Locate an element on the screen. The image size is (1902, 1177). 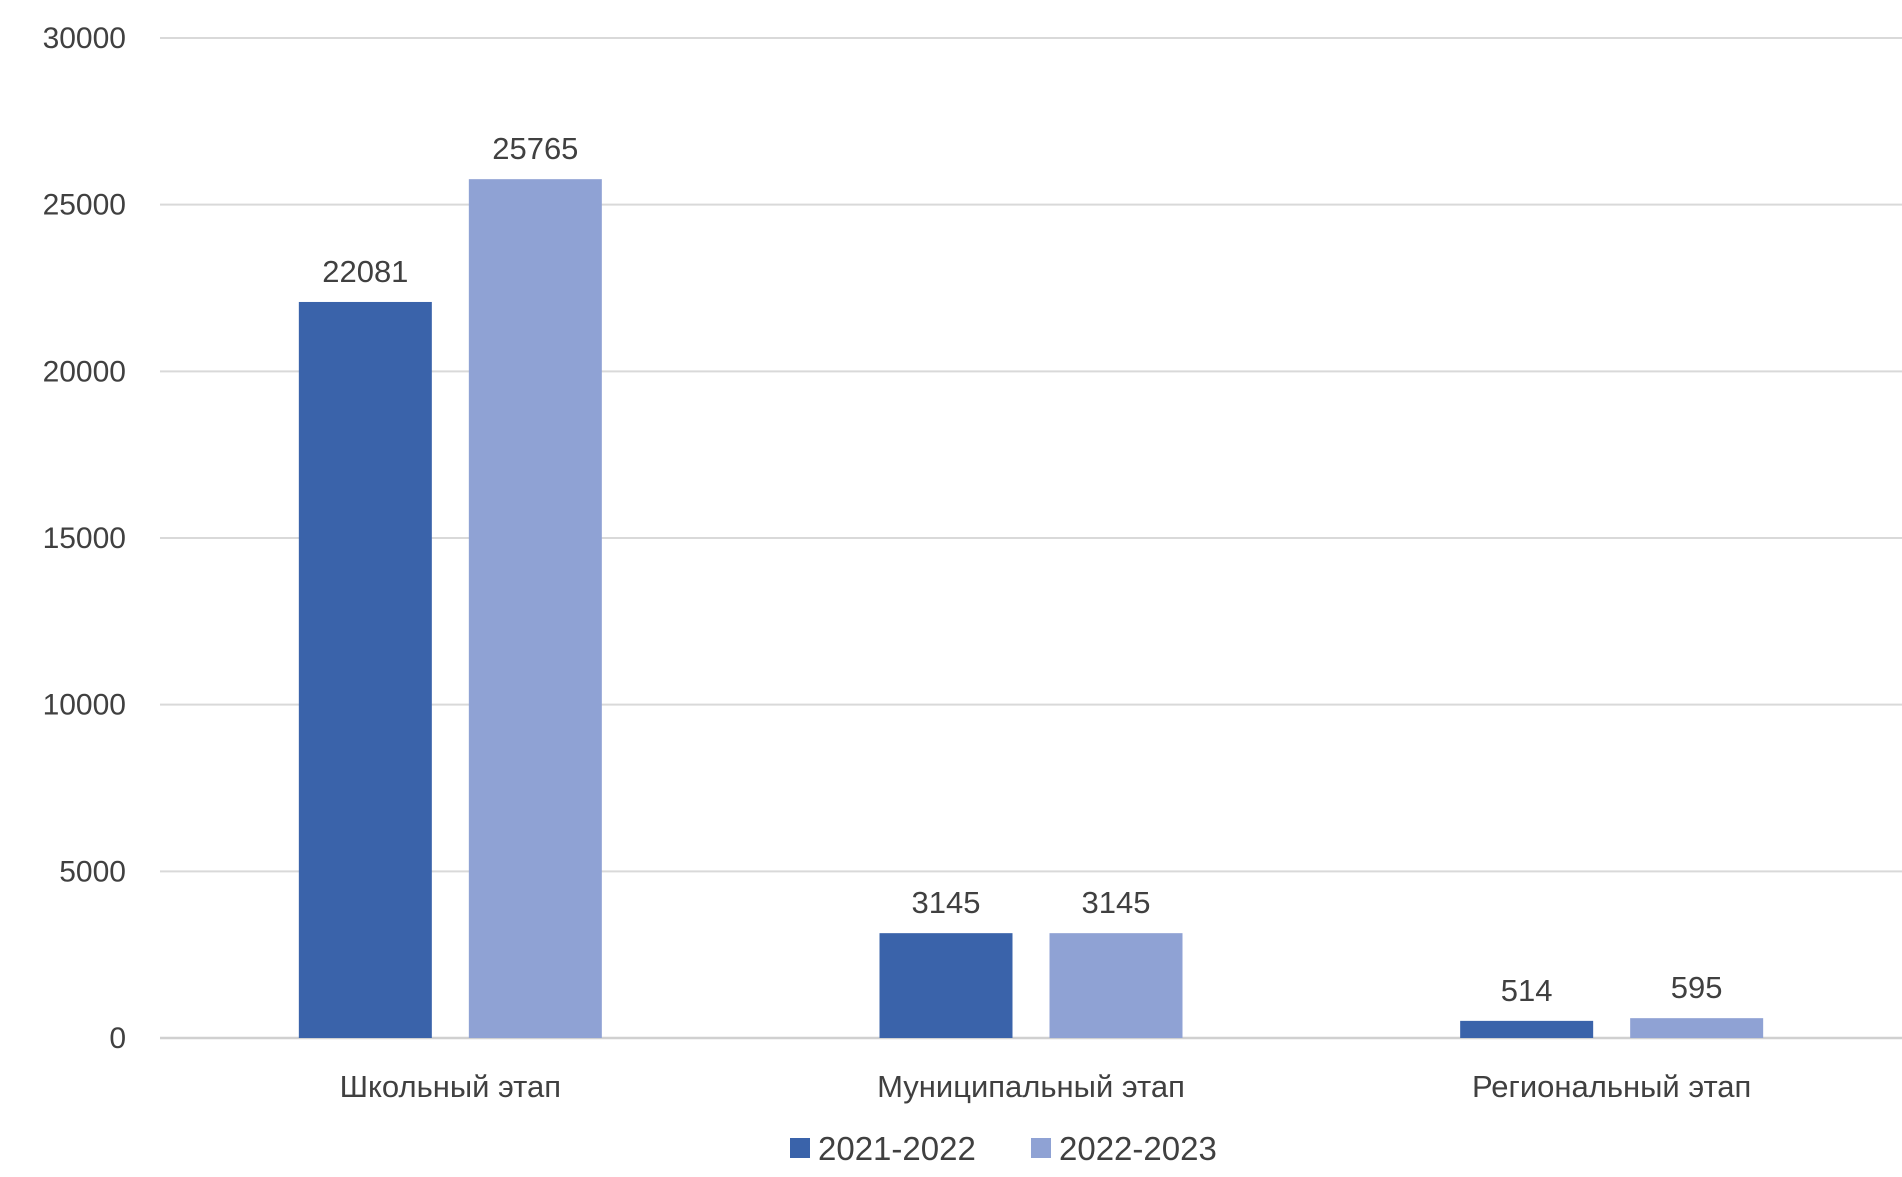
legend: 2021-2022 2022-2023 is located at coordinates (1003, 1148).